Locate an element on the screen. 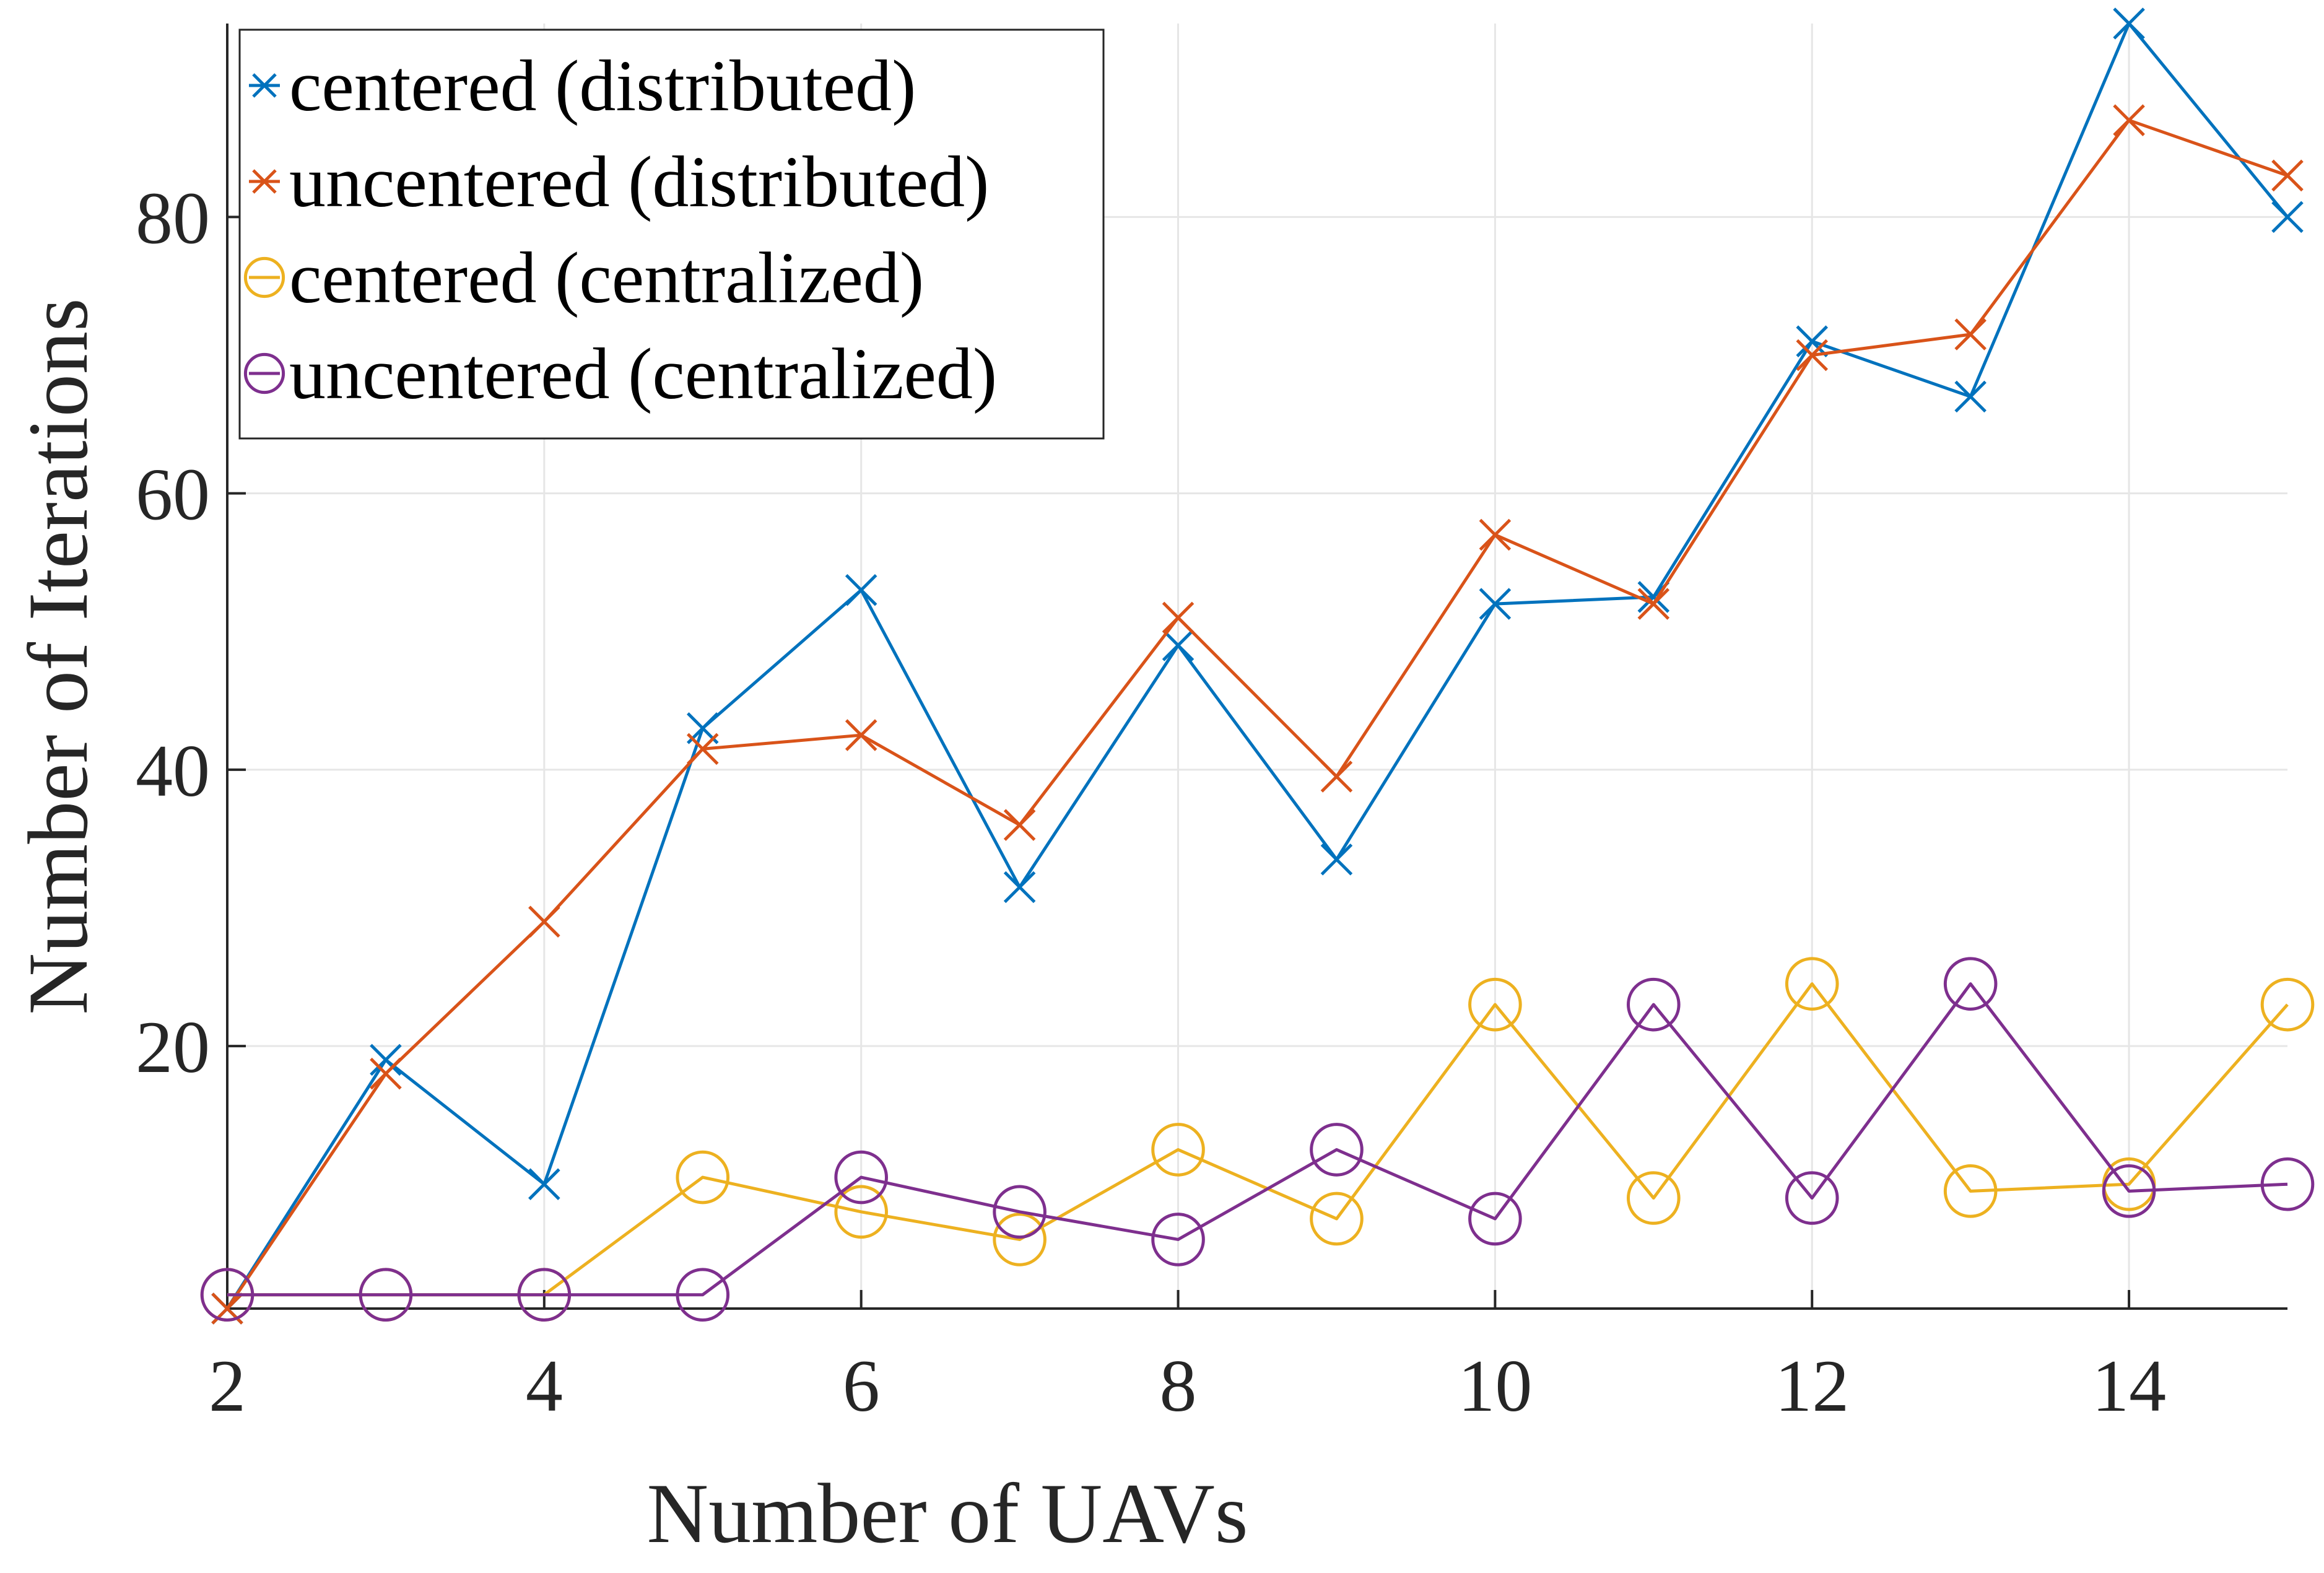 The image size is (2324, 1573). y-tick-label: 20 is located at coordinates (173, 1047).